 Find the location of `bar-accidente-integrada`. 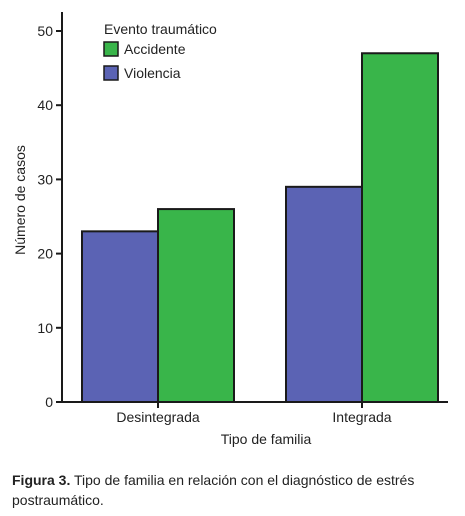

bar-accidente-integrada is located at coordinates (400, 227).